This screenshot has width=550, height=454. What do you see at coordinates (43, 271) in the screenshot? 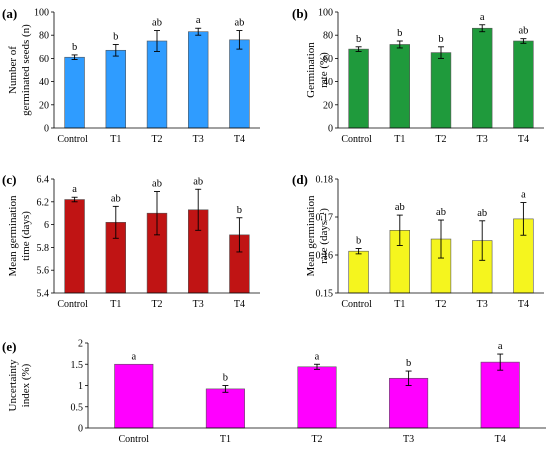
I see `y-tick-label: 5.6` at bounding box center [43, 271].